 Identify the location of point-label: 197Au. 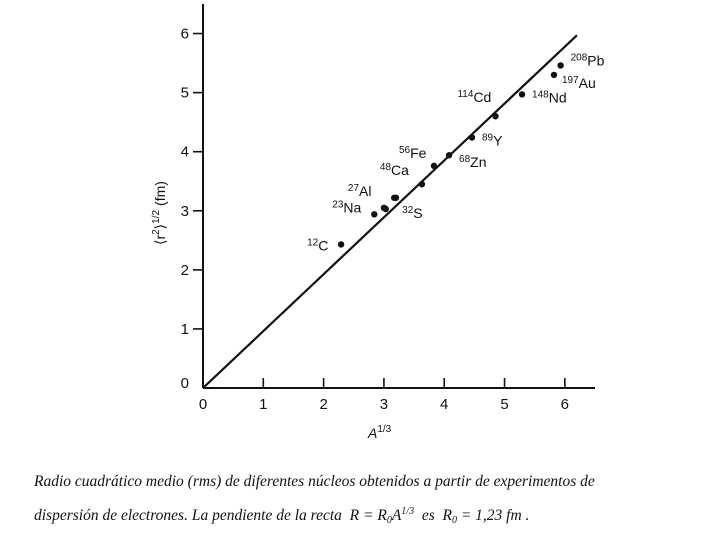
(579, 83).